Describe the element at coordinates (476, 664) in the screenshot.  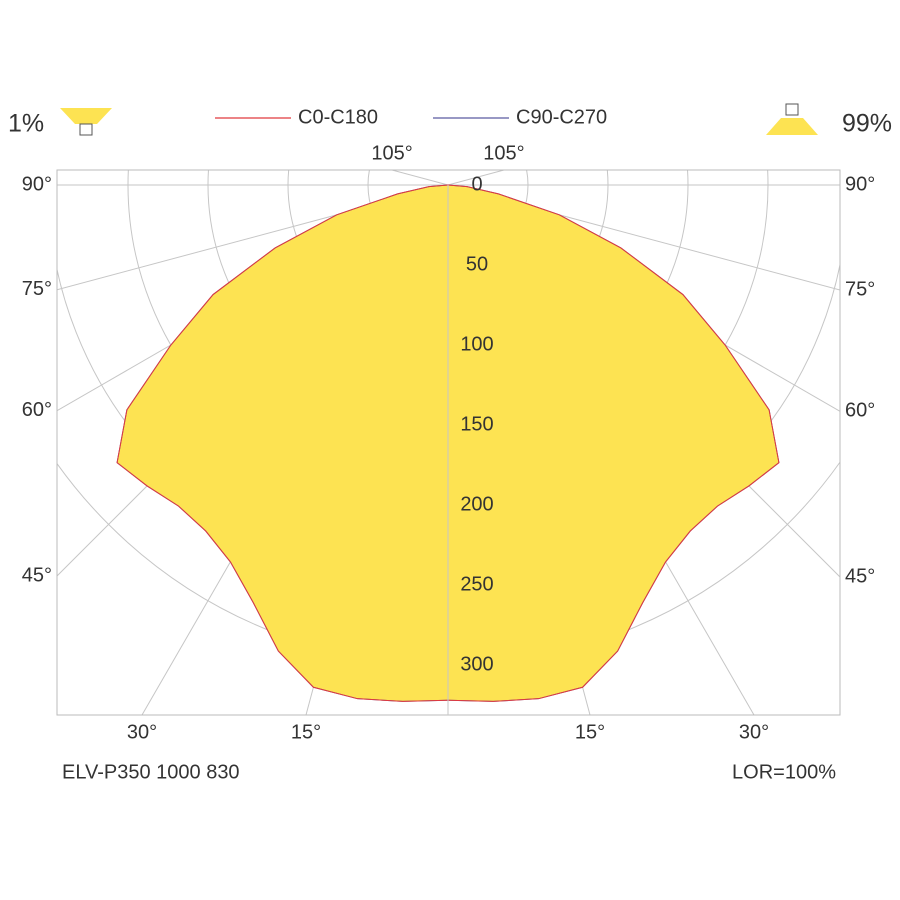
I see `r-tick-label: 300` at that location.